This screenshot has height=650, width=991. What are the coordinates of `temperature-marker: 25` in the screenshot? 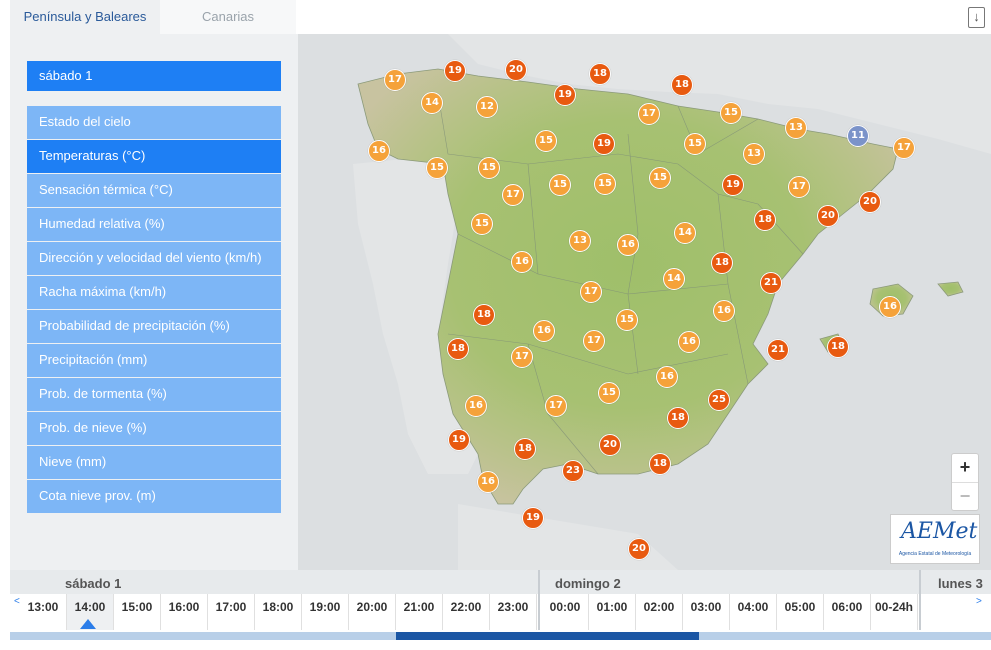 It's located at (719, 400).